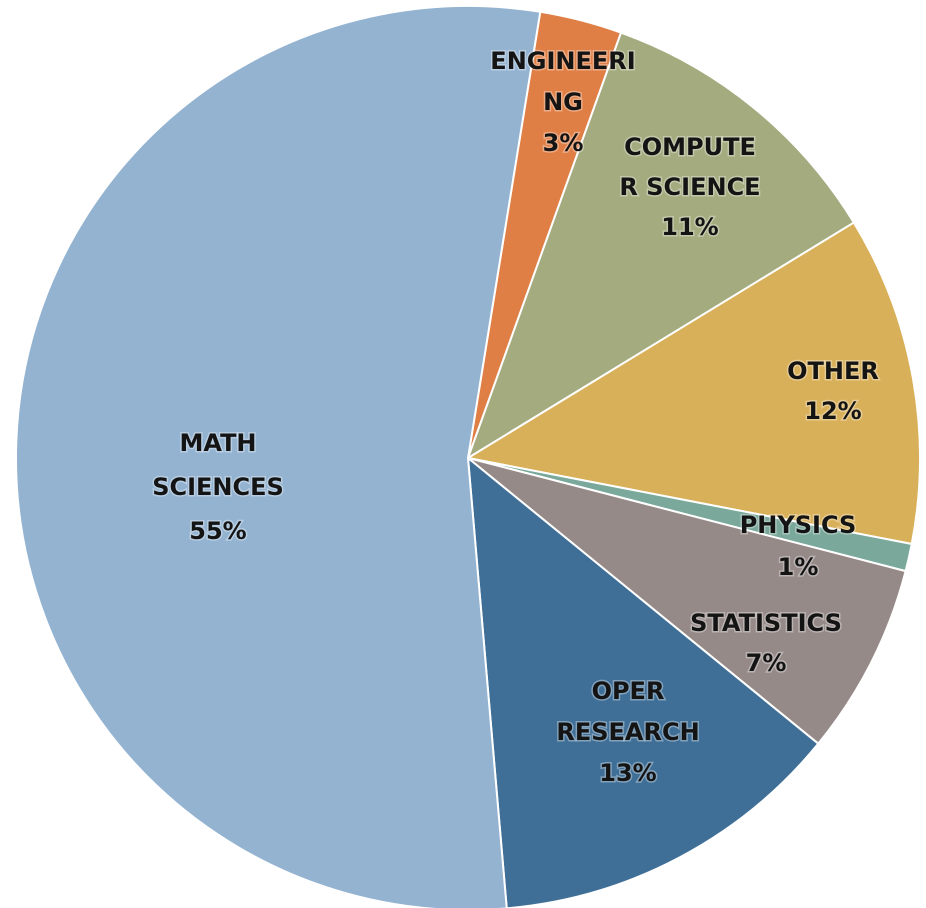 This screenshot has height=908, width=926. What do you see at coordinates (627, 732) in the screenshot?
I see `slice-label: RESEARCH` at bounding box center [627, 732].